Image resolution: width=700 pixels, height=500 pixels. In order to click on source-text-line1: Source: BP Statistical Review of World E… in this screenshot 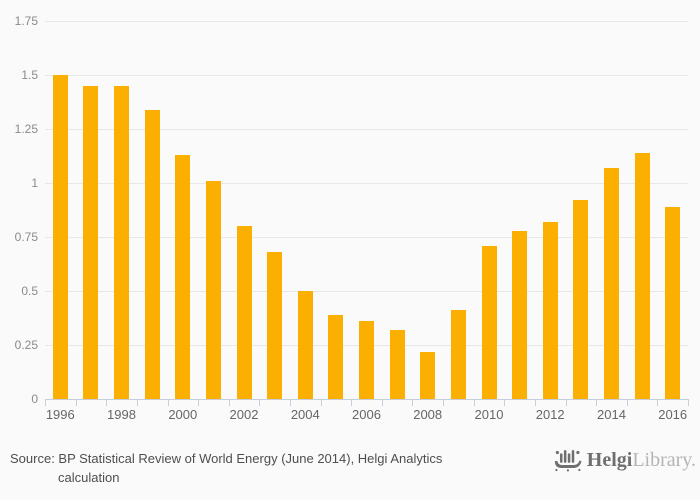, I will do `click(226, 458)`.